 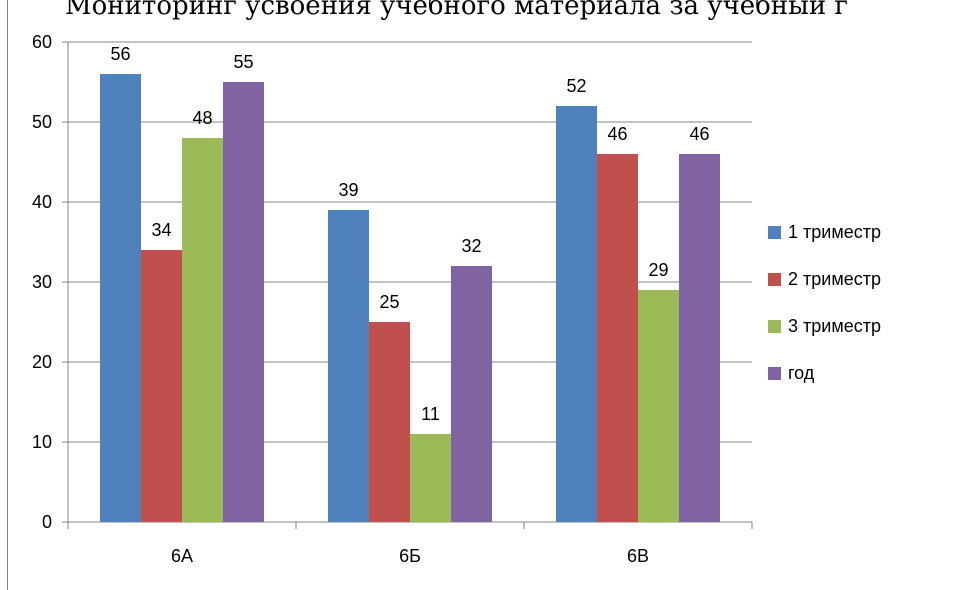 What do you see at coordinates (348, 190) in the screenshot?
I see `data-label: 39` at bounding box center [348, 190].